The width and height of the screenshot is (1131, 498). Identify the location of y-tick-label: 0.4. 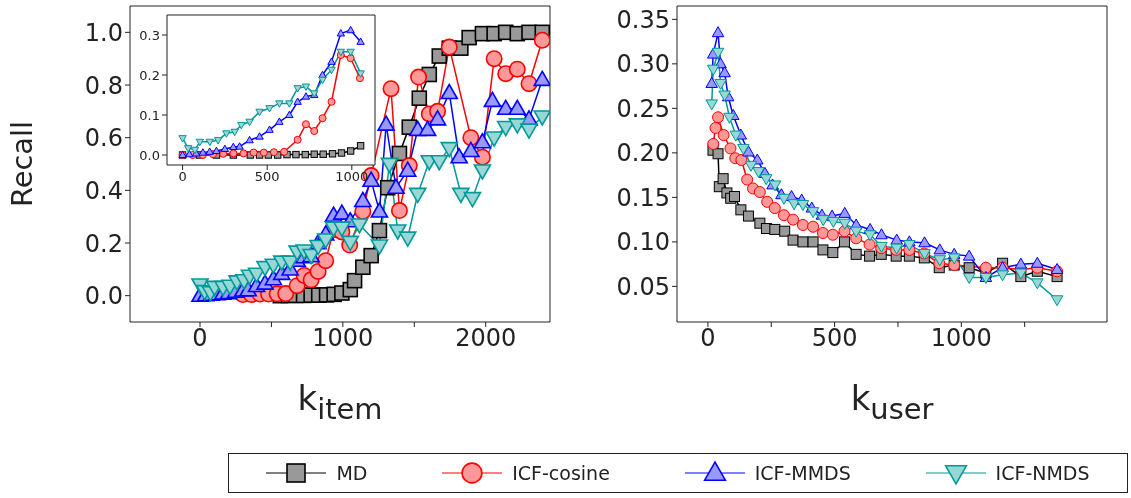
(103, 190).